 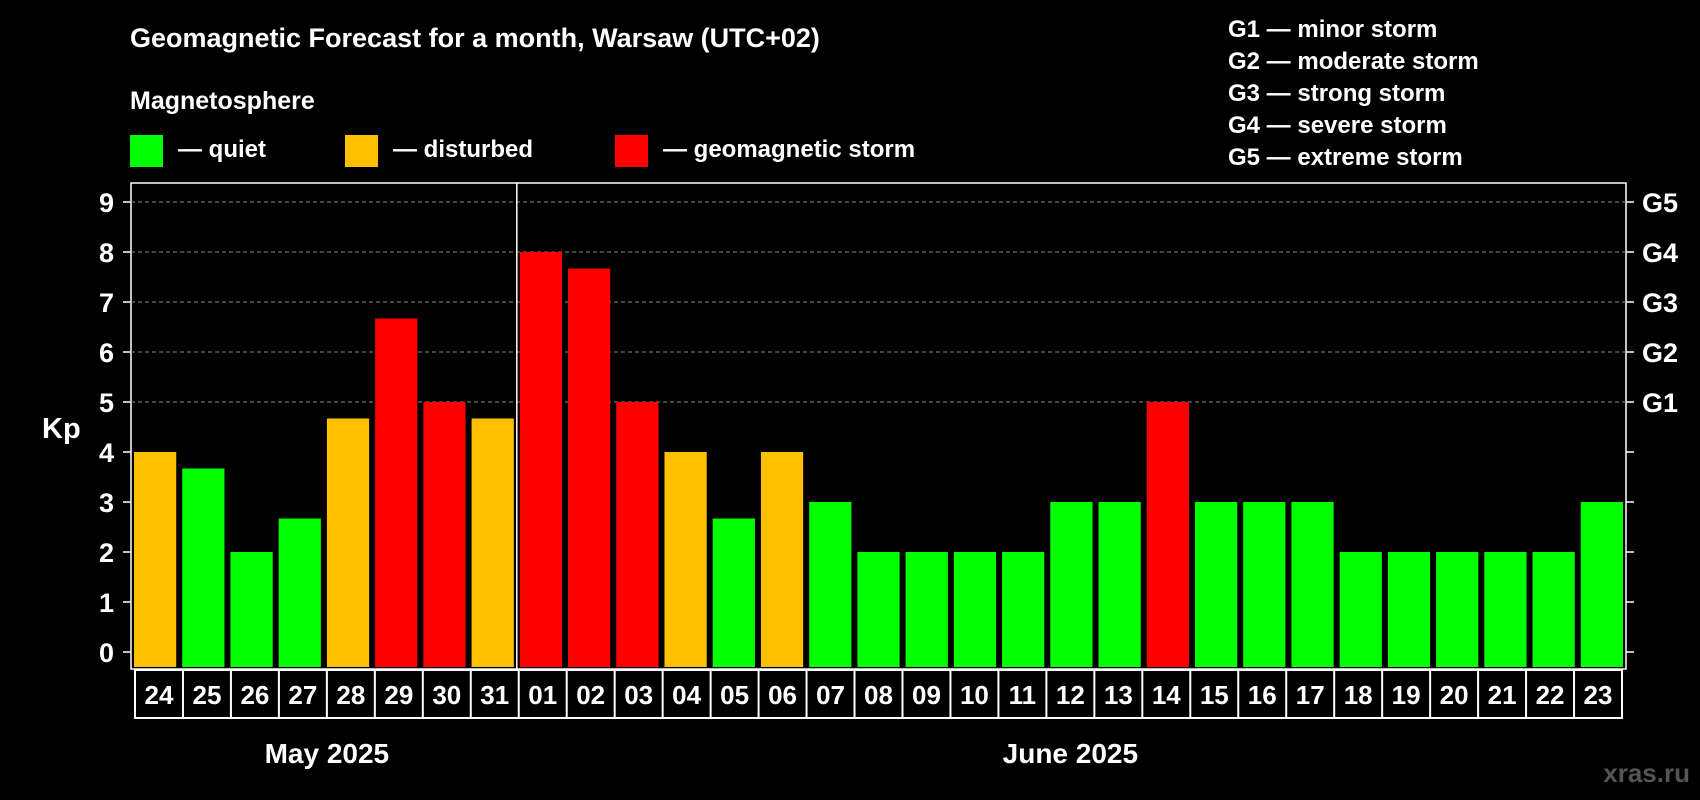 What do you see at coordinates (1646, 773) in the screenshot?
I see `watermark: xras.ru` at bounding box center [1646, 773].